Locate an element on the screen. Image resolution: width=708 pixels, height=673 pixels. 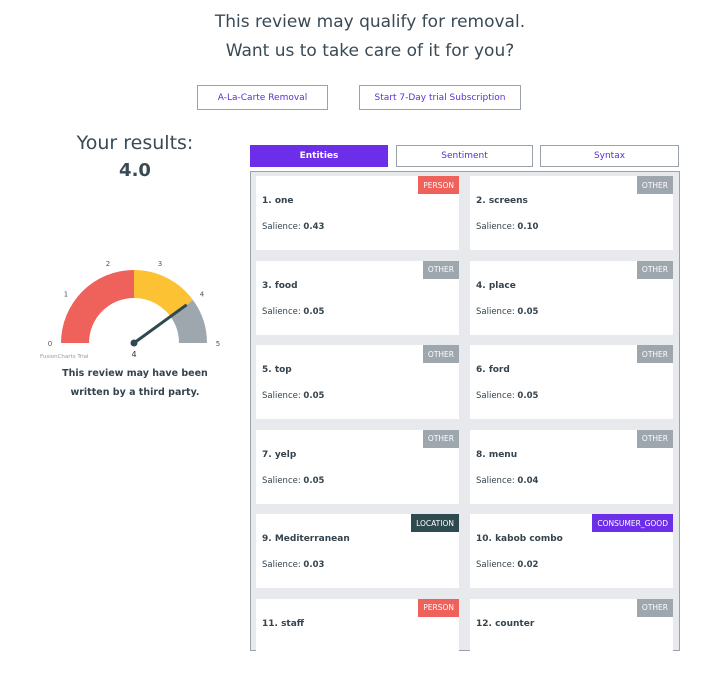
entity-card: OTHER 12. counter is located at coordinates (571, 635).